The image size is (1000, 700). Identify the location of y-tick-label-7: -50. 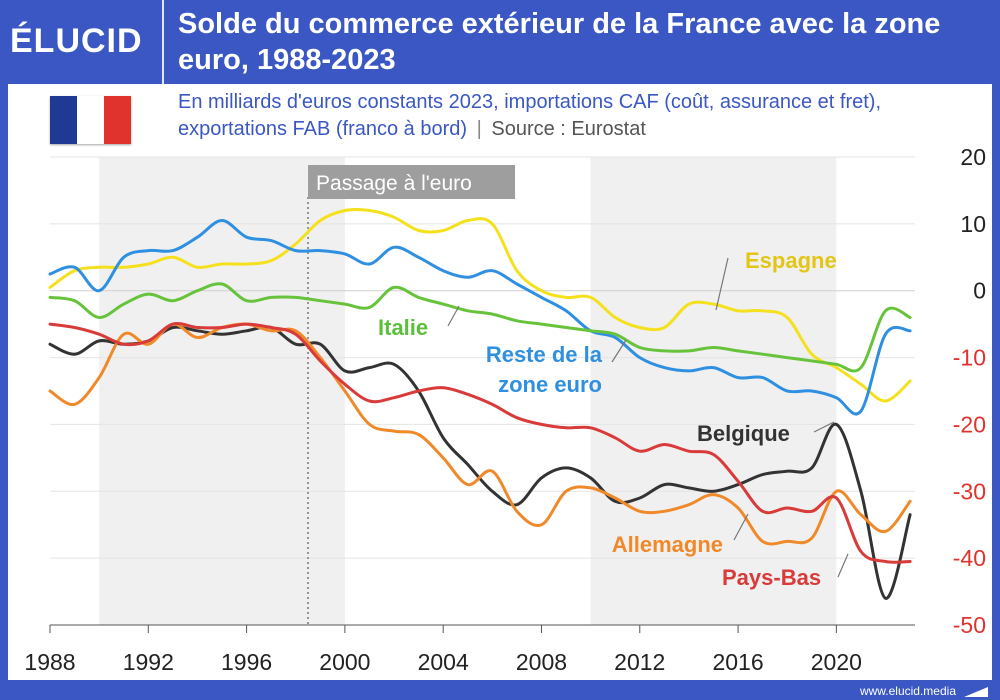
(969, 625).